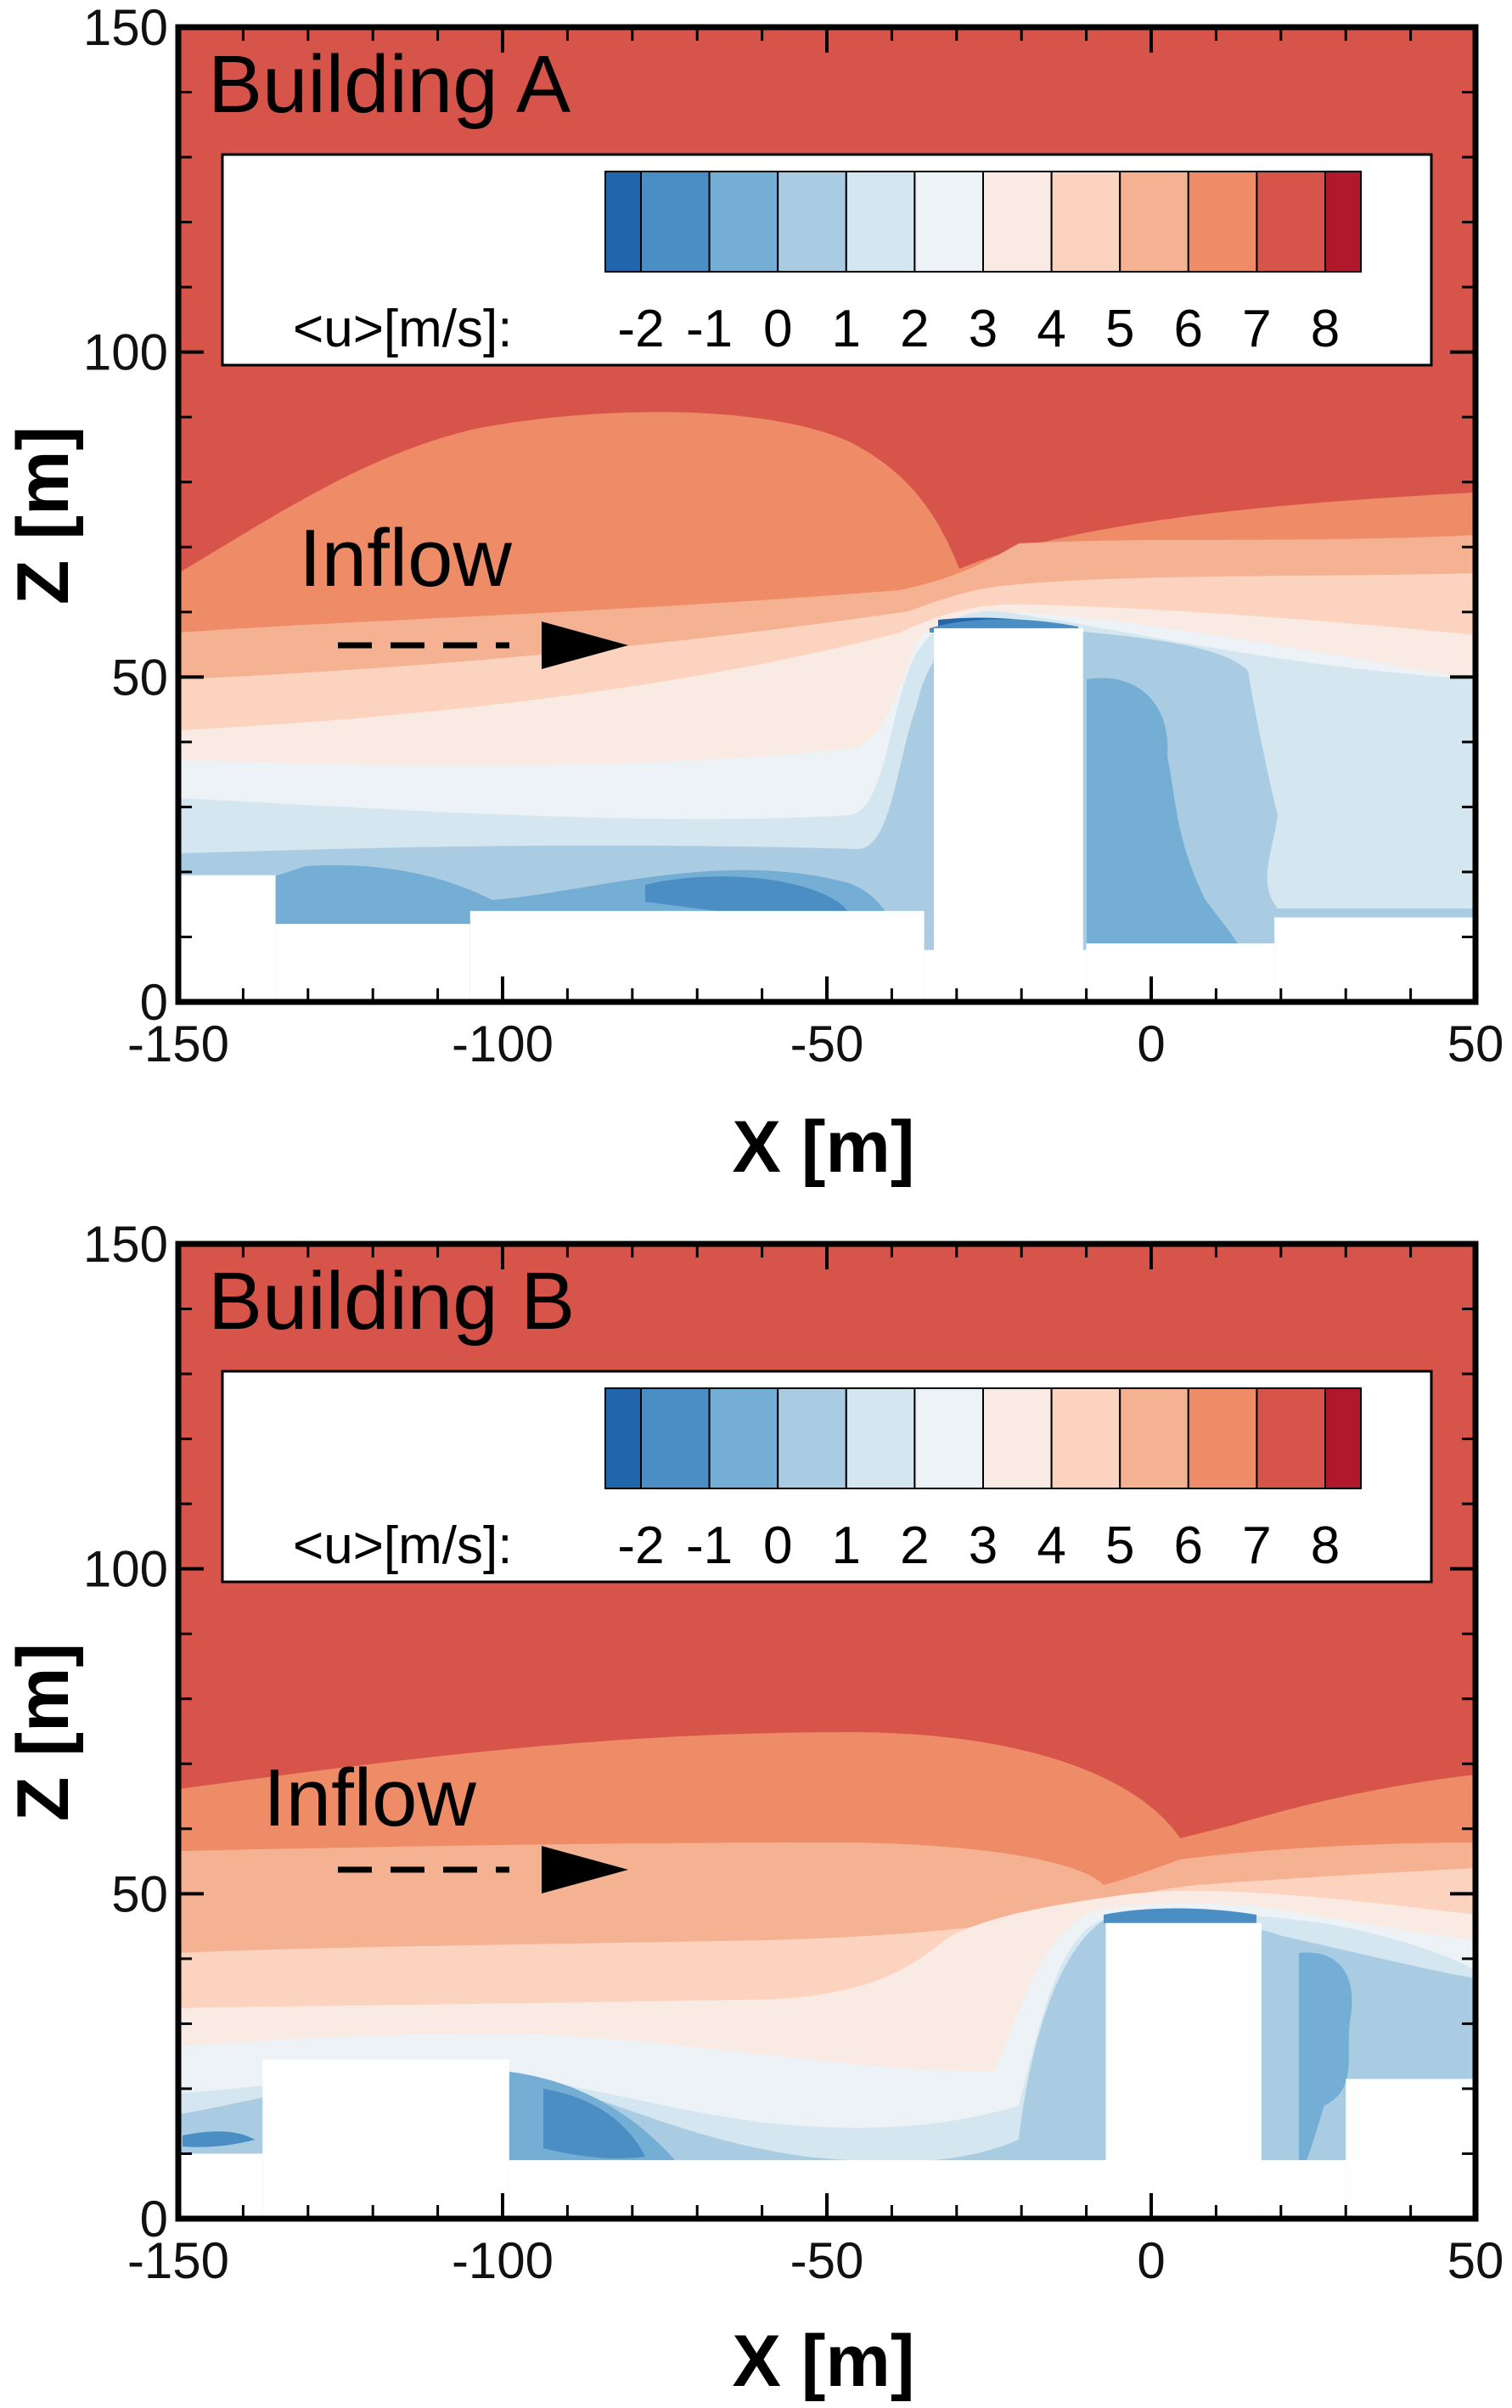  I want to click on colorbar-swatches-b, so click(983, 1438).